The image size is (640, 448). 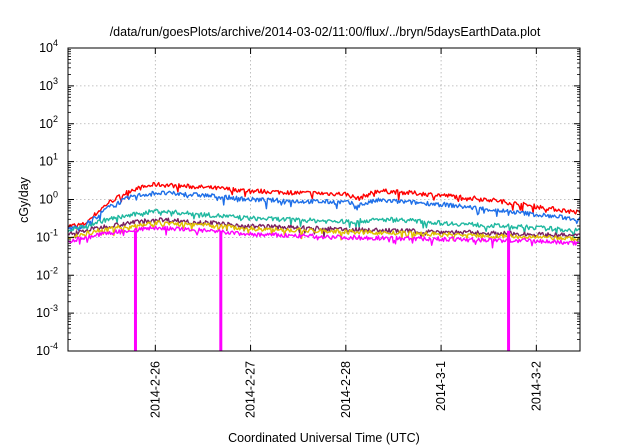 I want to click on y-tick-label: 10², so click(x=48, y=122).